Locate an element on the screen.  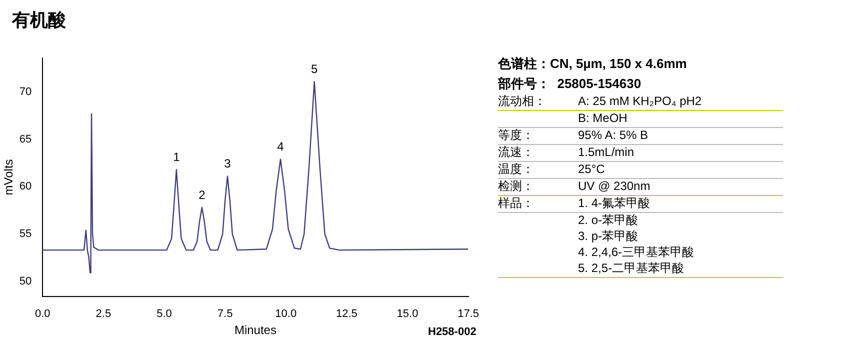
text: 95% A: 5% B is located at coordinates (613, 136).